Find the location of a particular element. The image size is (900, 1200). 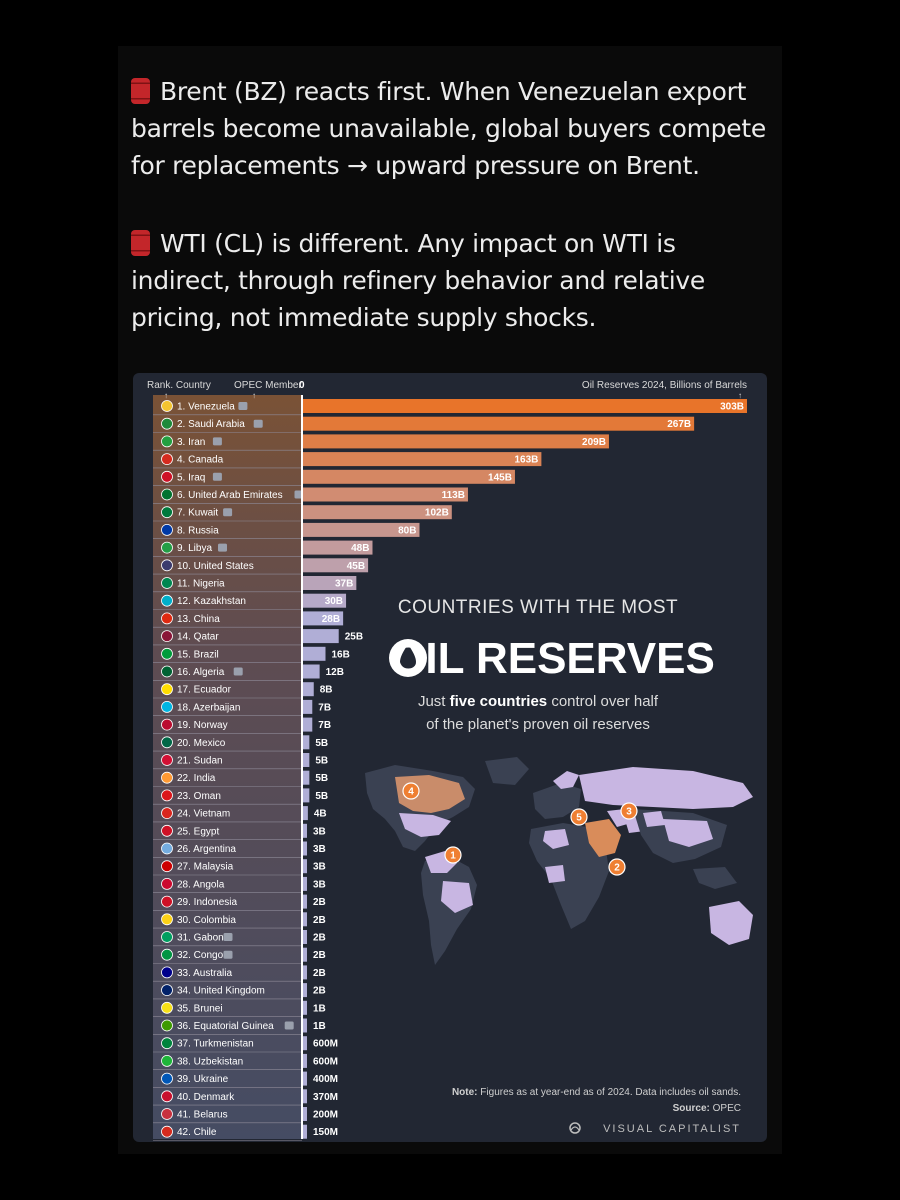

country-label: 32. Congo is located at coordinates (200, 955).